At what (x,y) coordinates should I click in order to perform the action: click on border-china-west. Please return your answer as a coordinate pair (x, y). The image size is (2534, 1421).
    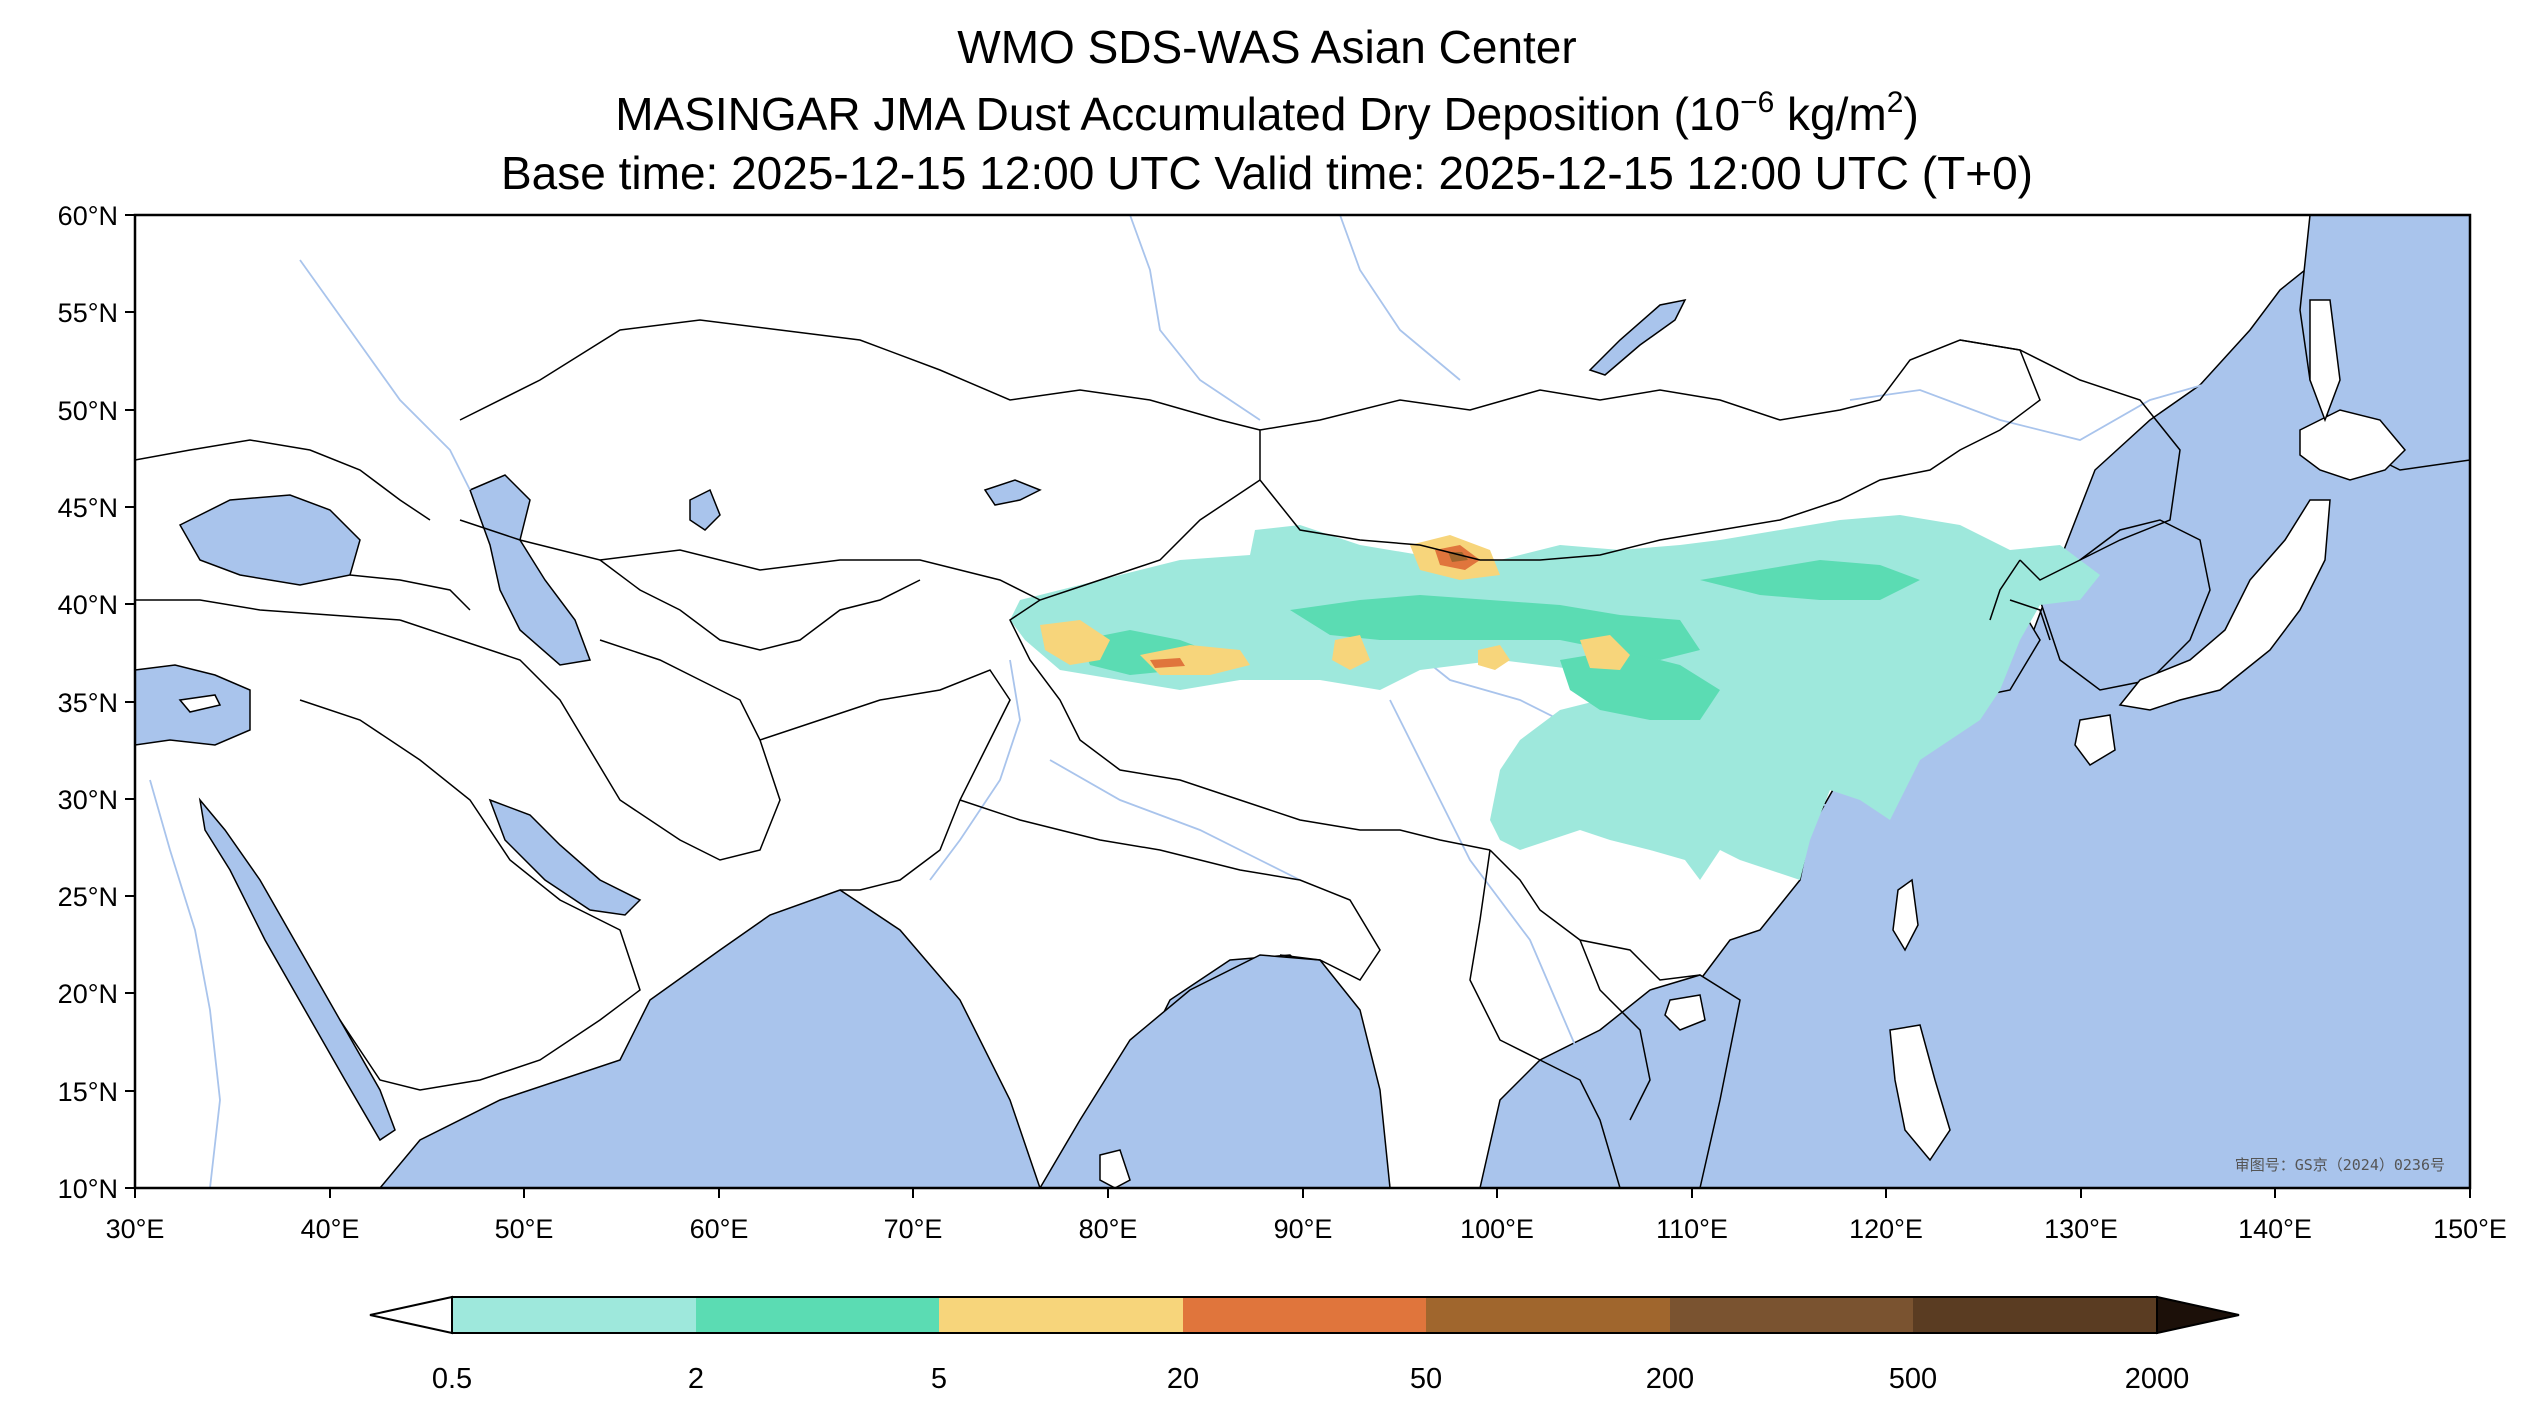
    Looking at the image, I should click on (1250, 665).